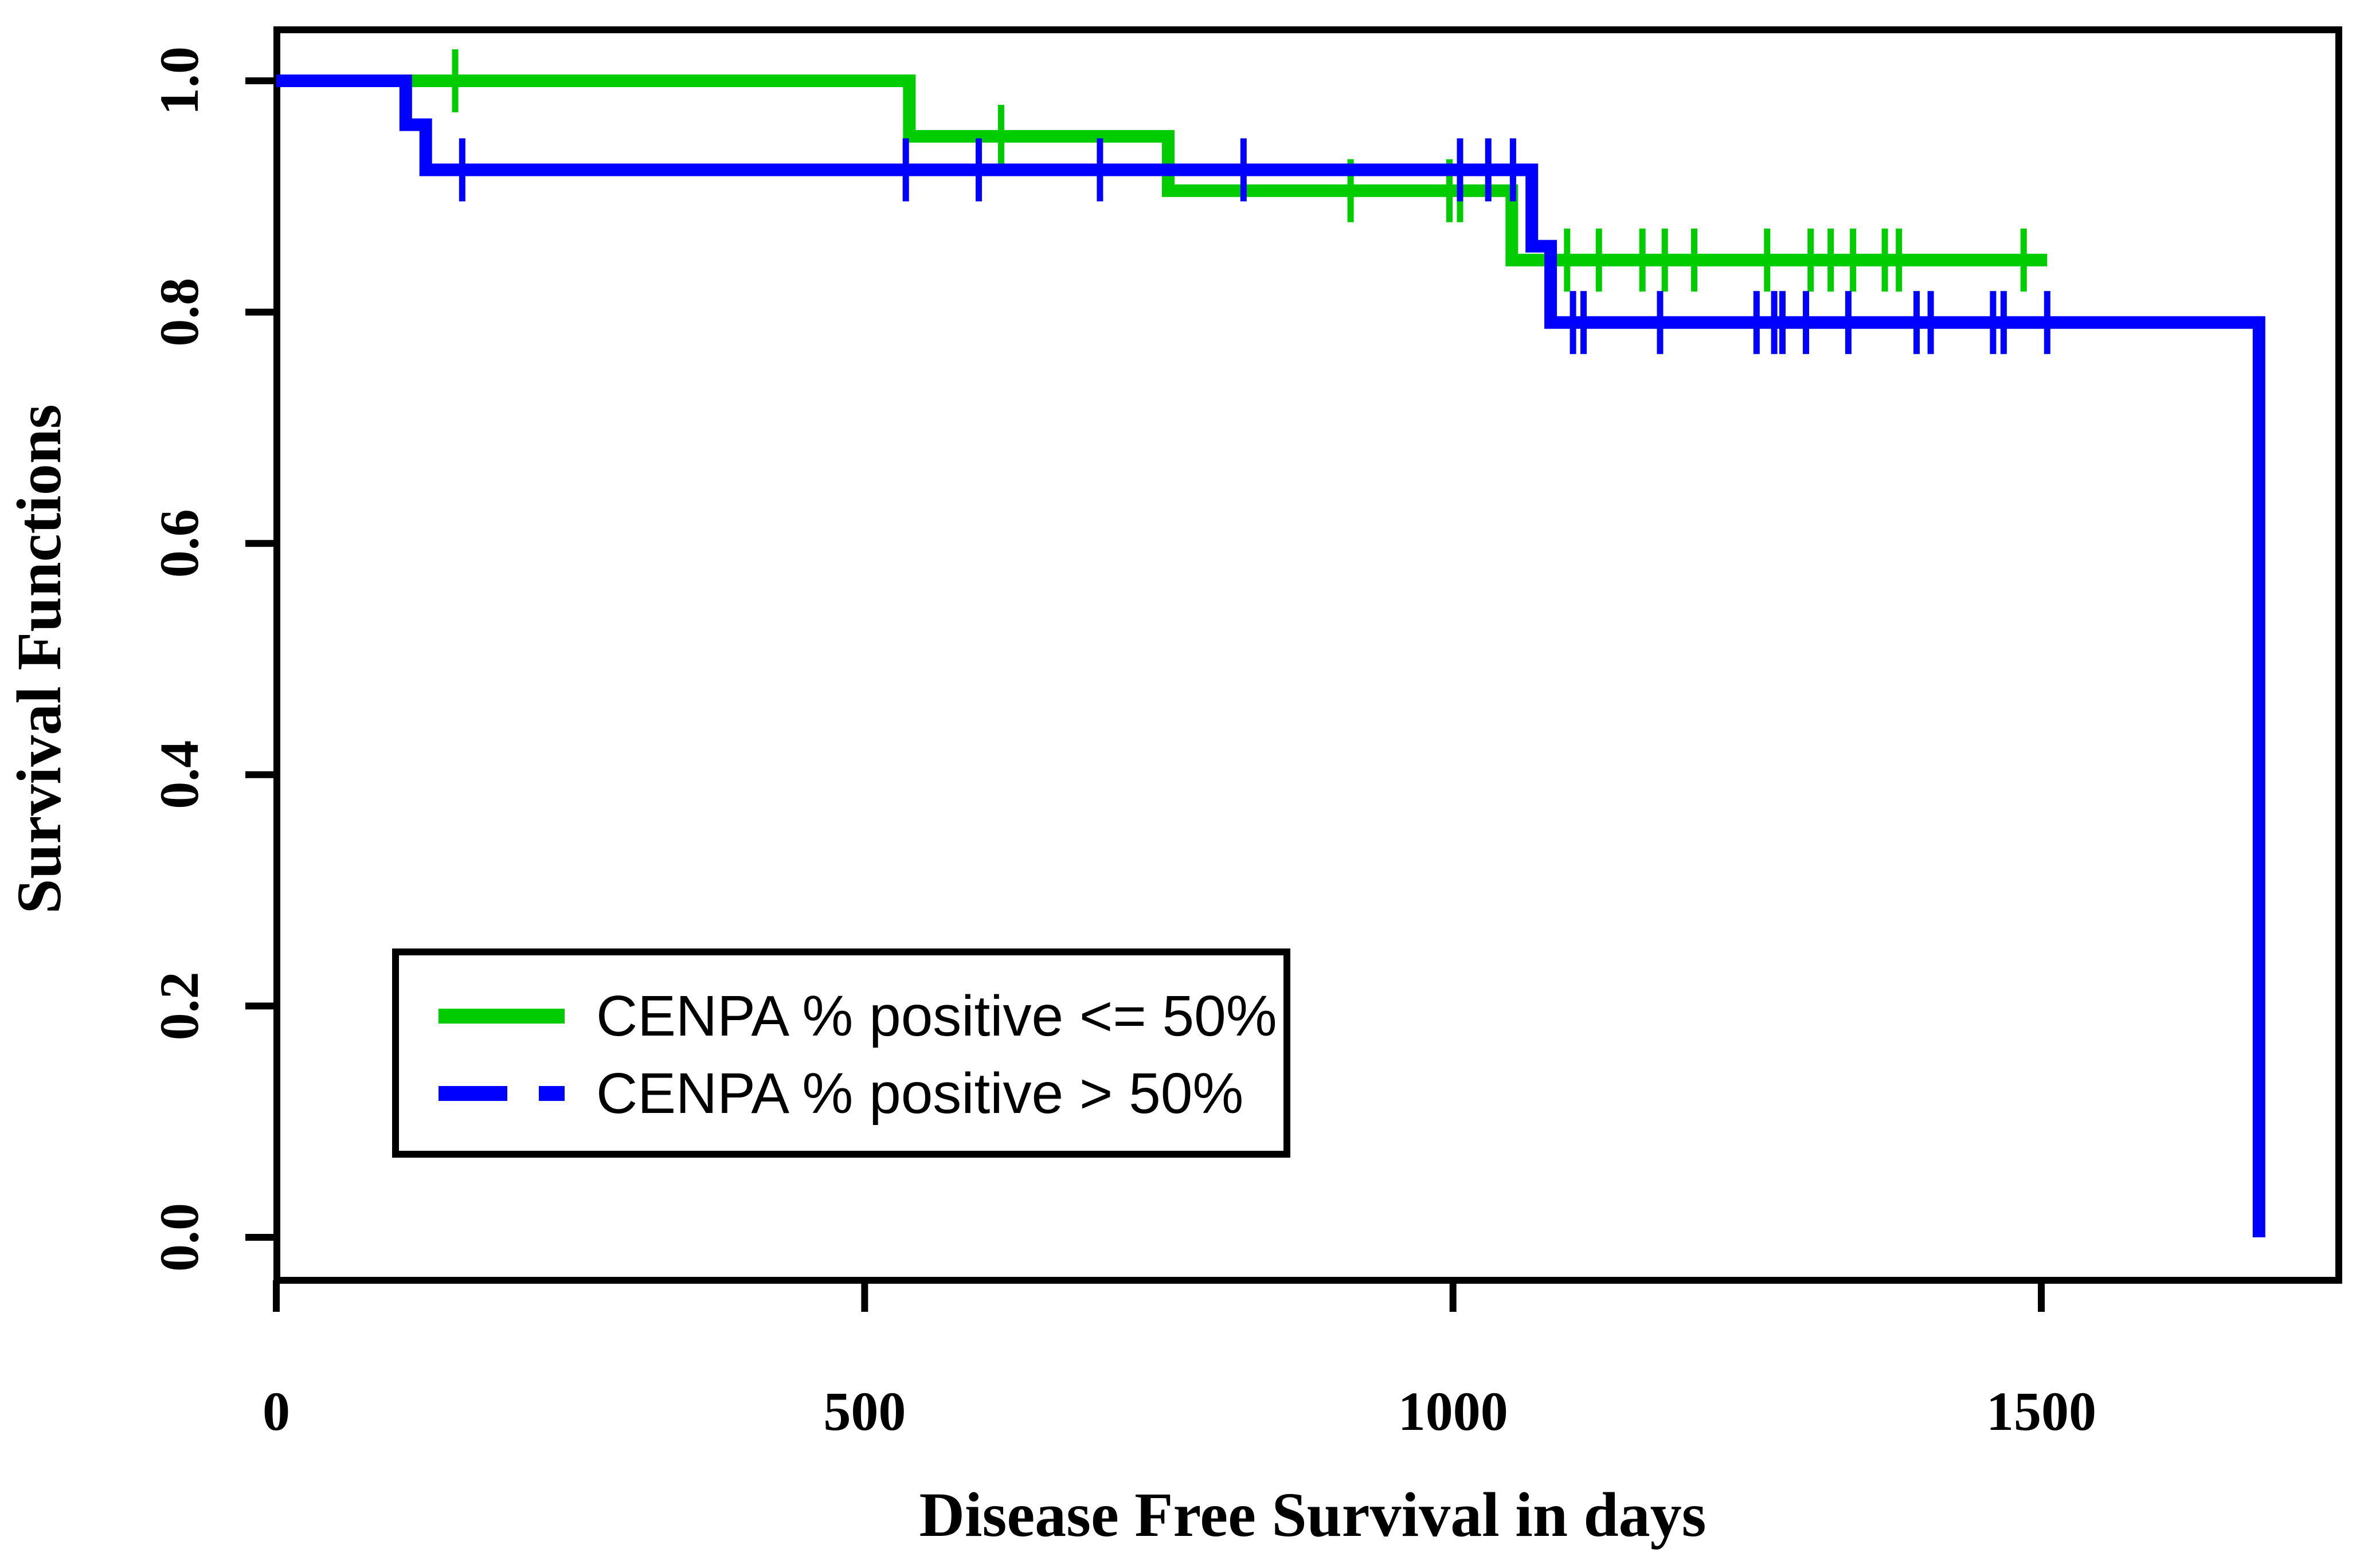 The width and height of the screenshot is (2360, 1568). Describe the element at coordinates (39, 659) in the screenshot. I see `y-axis-title: Survival Functions` at that location.